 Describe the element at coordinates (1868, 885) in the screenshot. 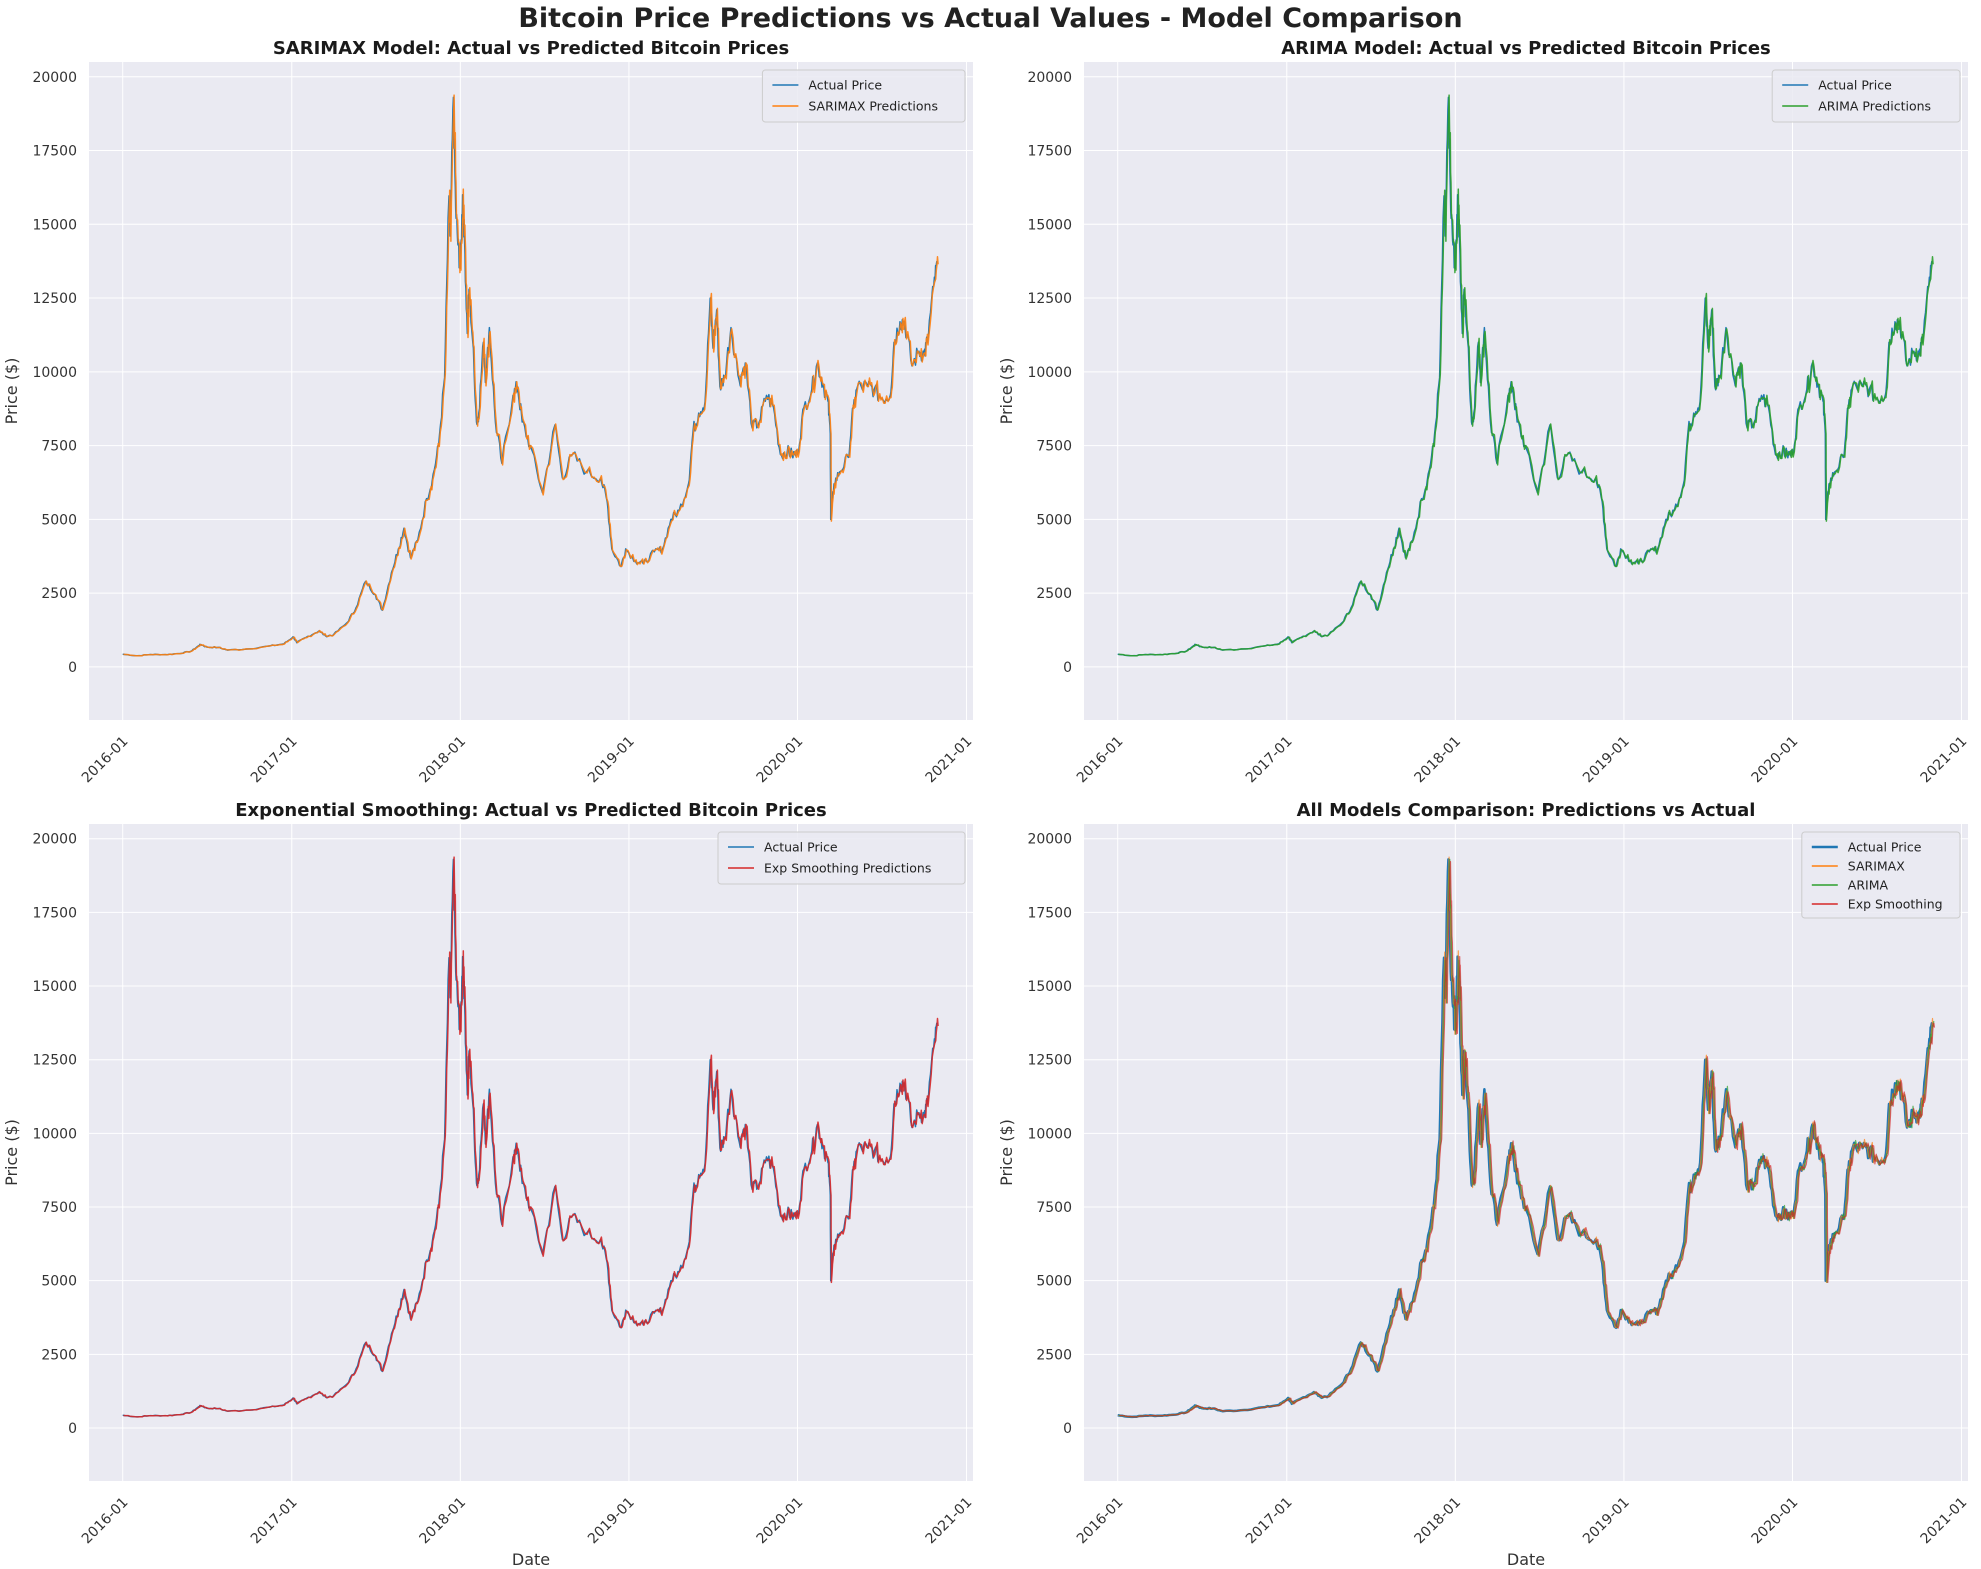

I see `legend-label: ARIMA` at that location.